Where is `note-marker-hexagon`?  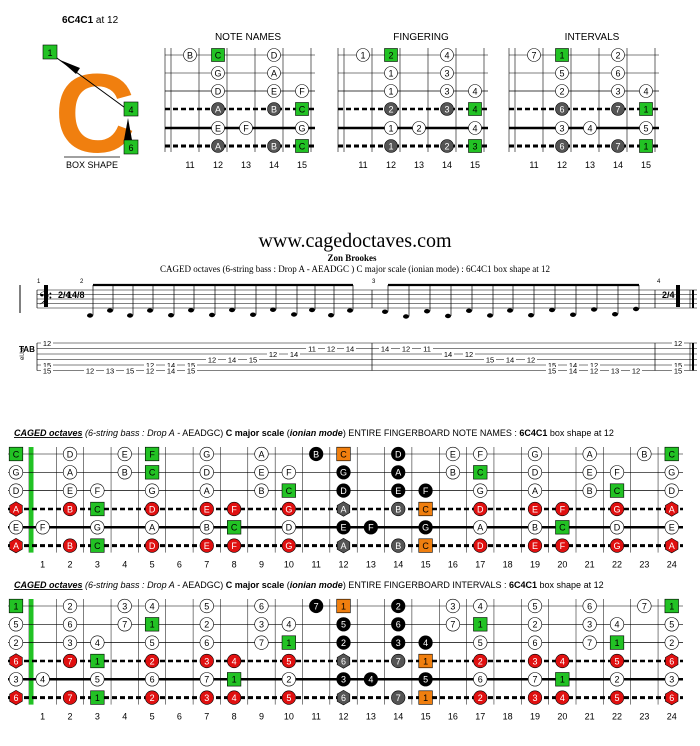 note-marker-hexagon is located at coordinates (672, 697).